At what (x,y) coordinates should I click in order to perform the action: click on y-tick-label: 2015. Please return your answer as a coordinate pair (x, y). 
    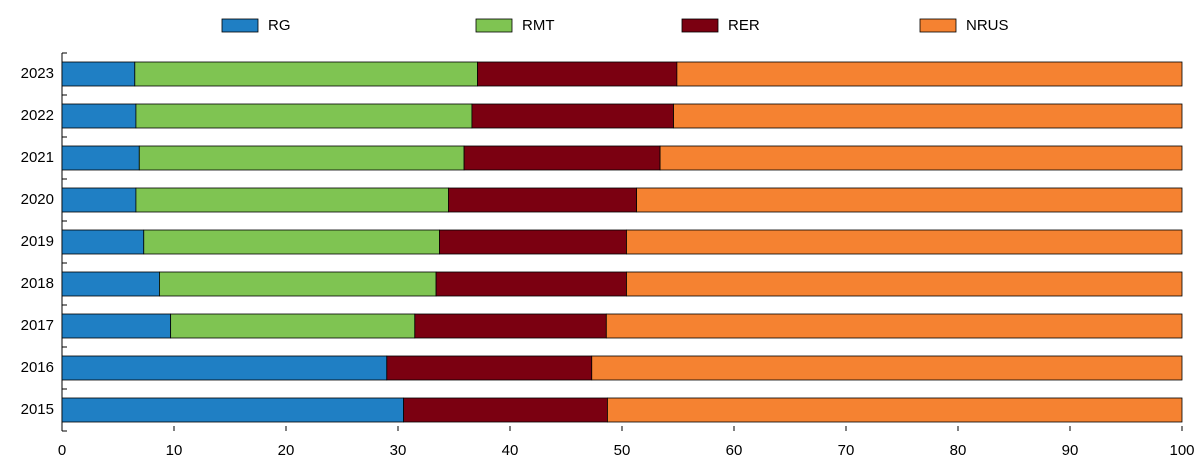
    Looking at the image, I should click on (37, 409).